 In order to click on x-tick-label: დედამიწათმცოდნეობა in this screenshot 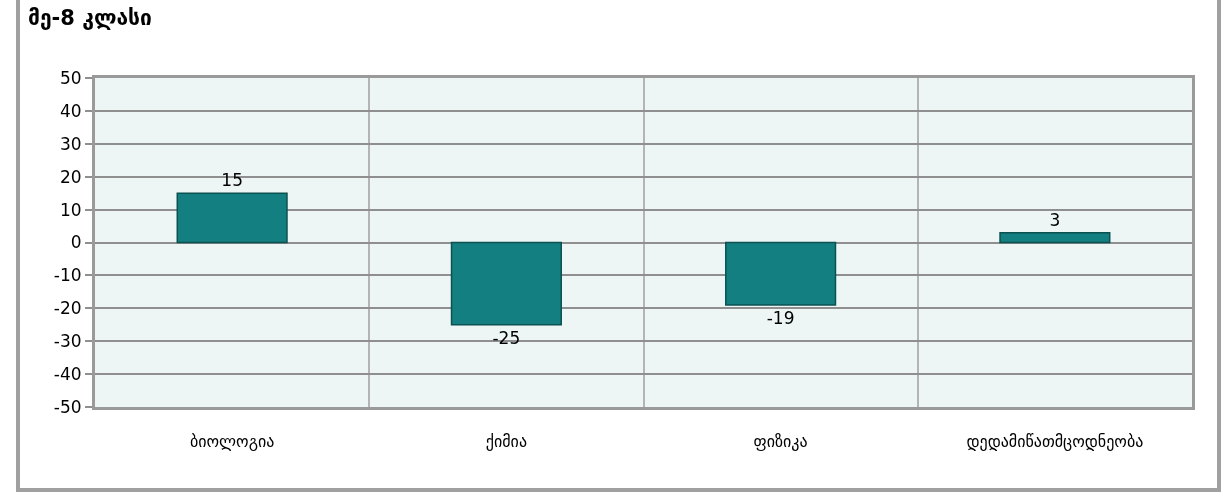, I will do `click(1055, 442)`.